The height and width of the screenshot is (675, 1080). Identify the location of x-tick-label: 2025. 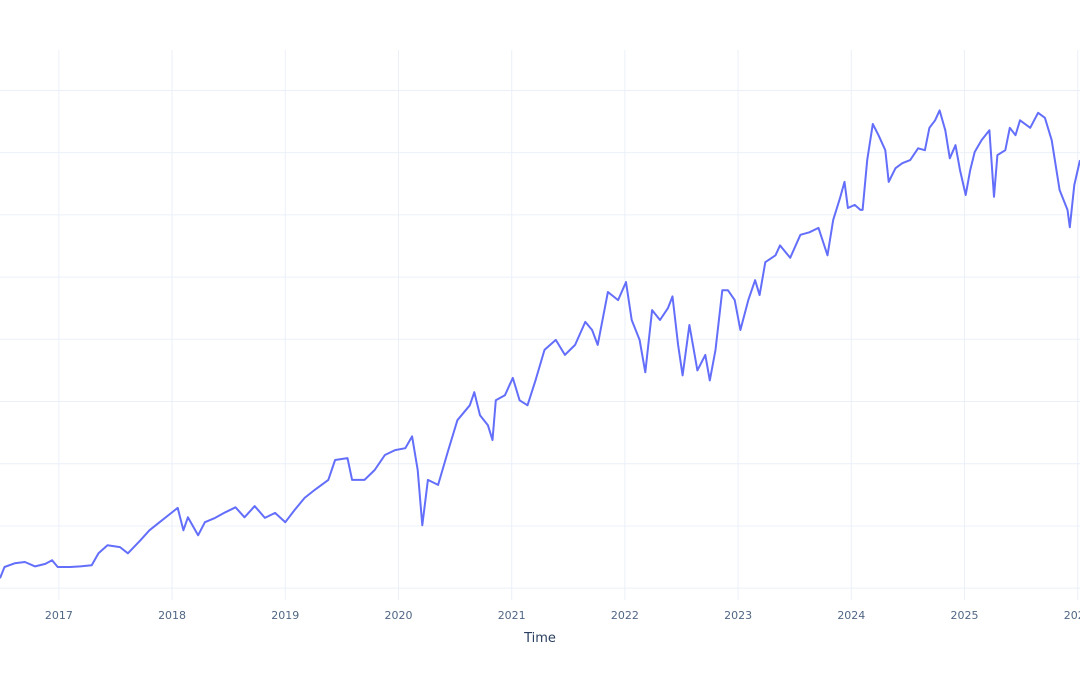
(965, 615).